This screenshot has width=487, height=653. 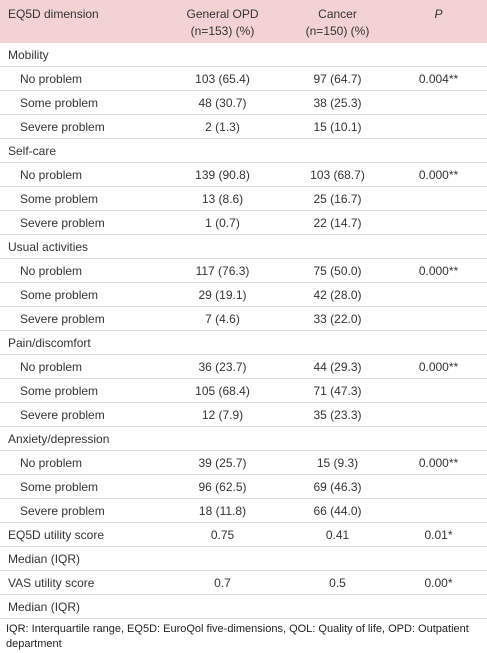 I want to click on table-cell: 105 (68.4), so click(x=222, y=391).